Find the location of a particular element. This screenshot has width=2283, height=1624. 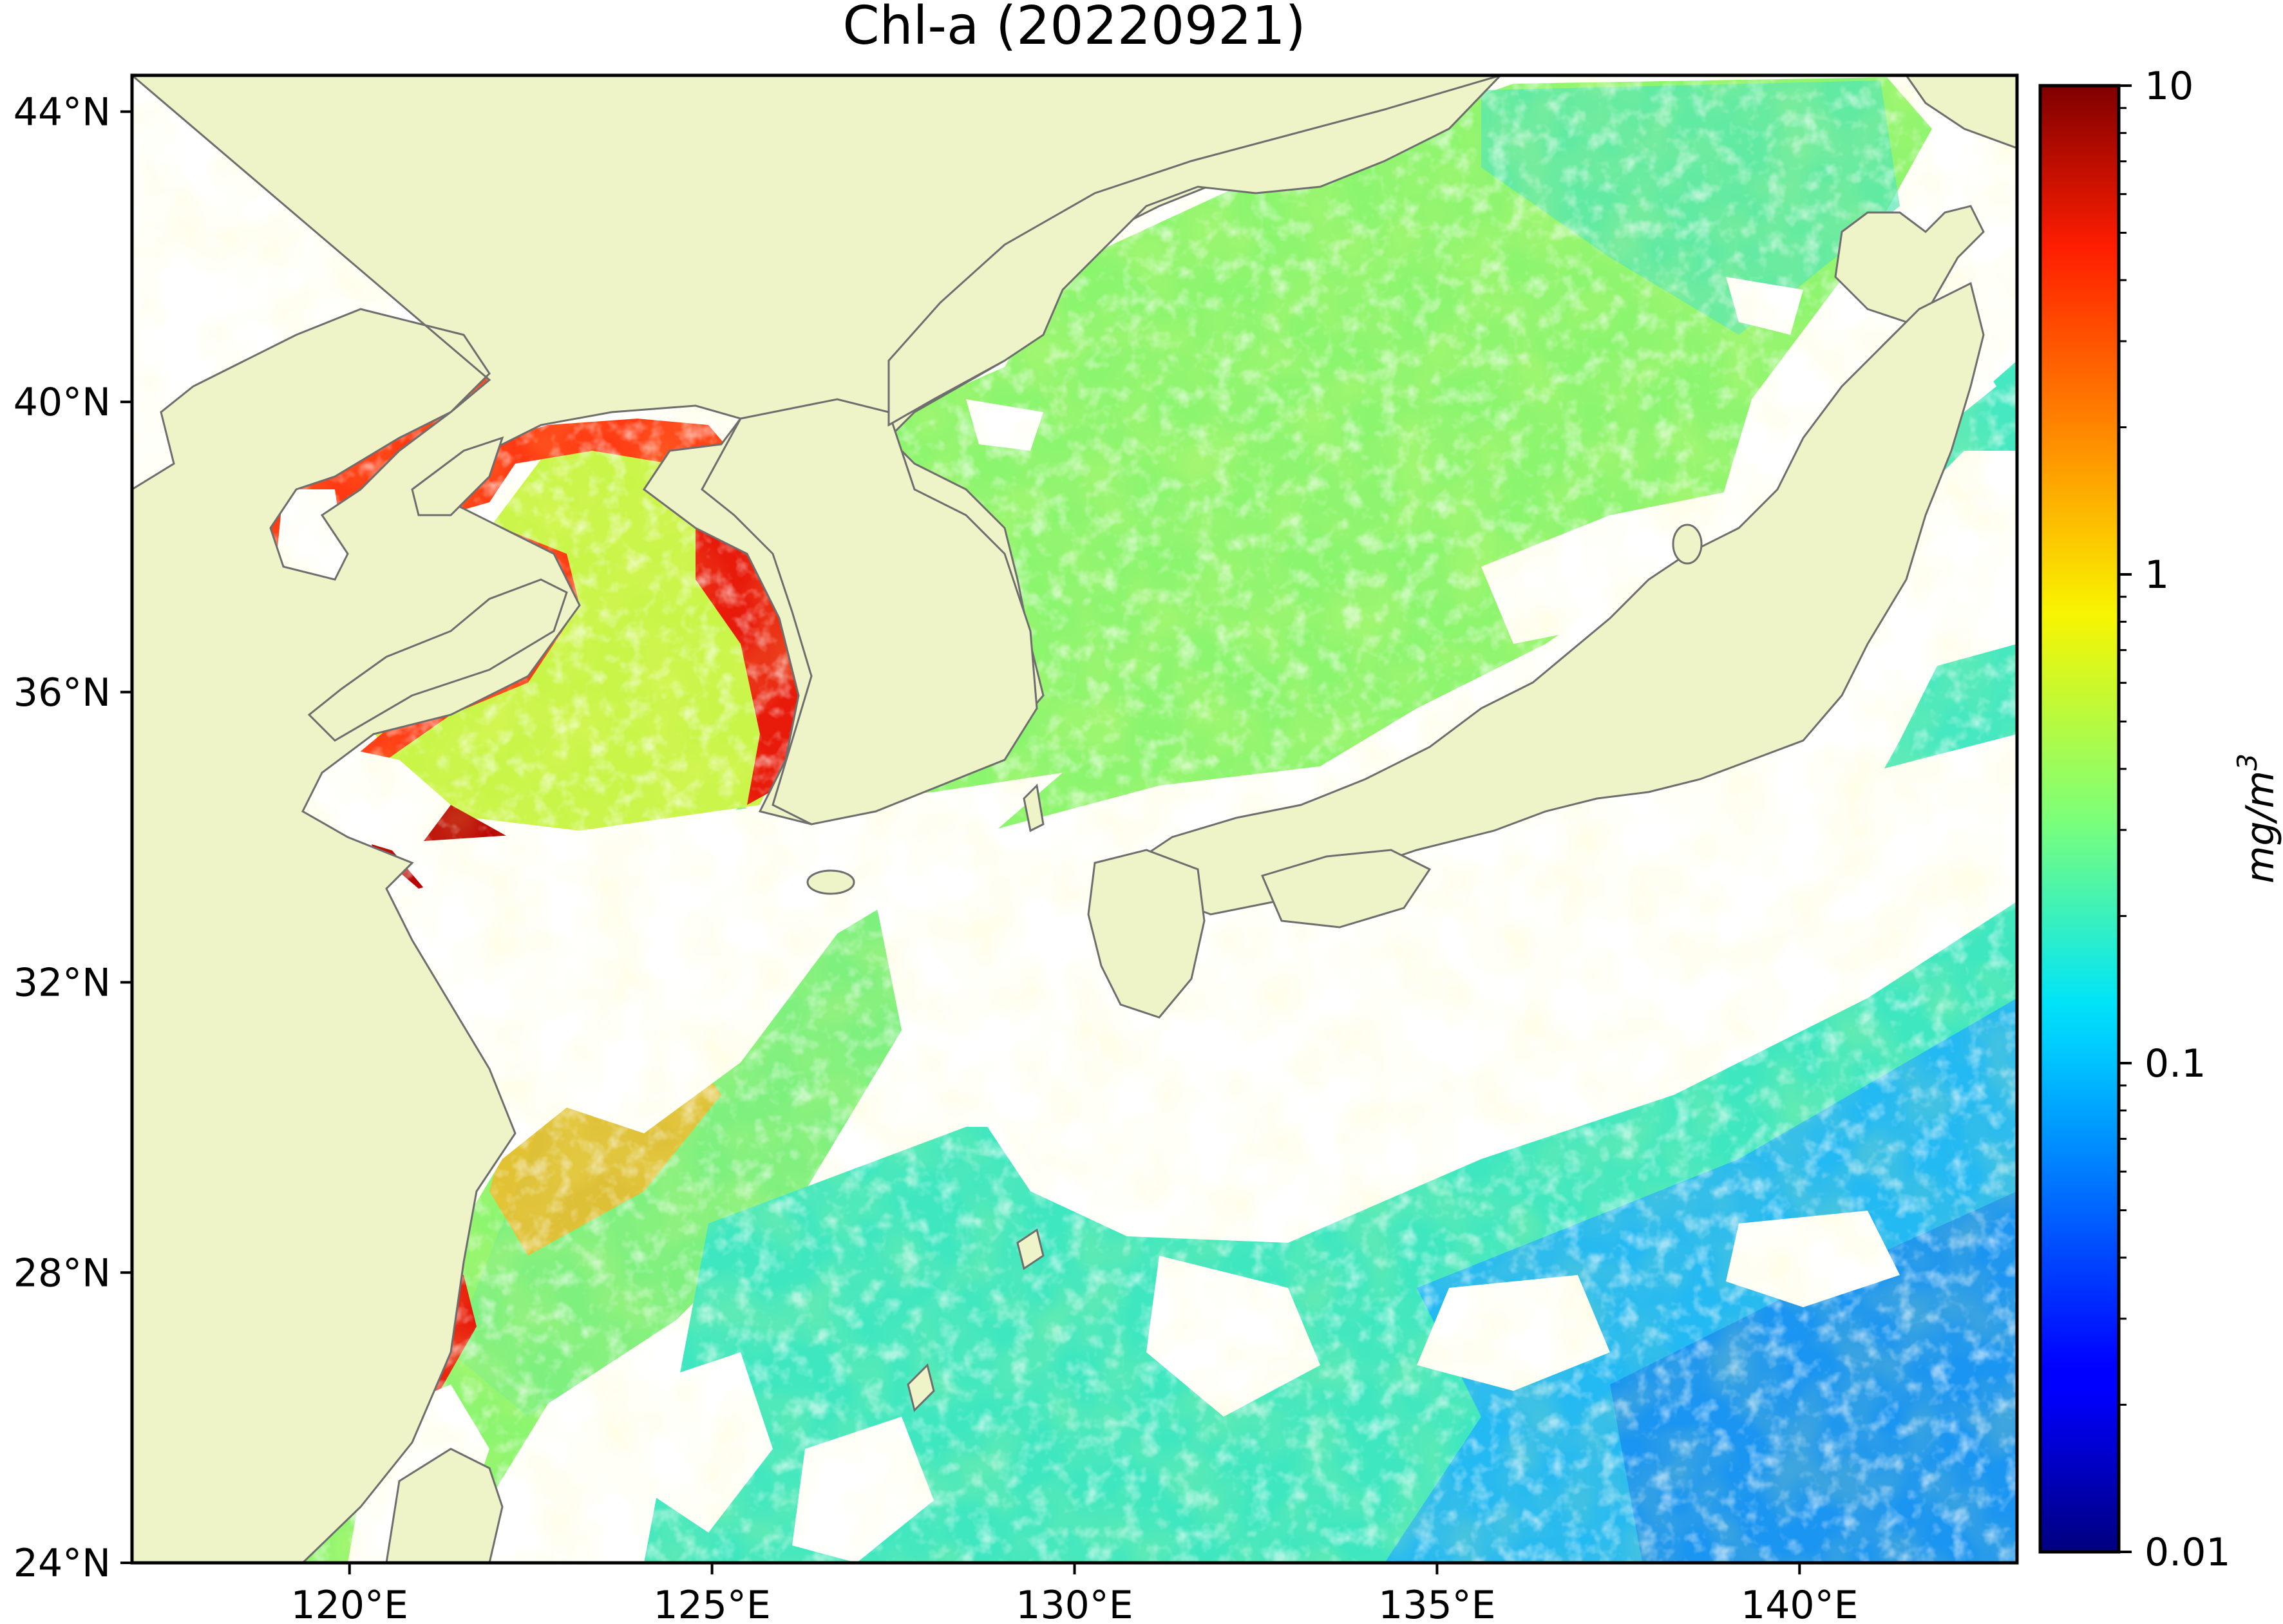

x-tick-label: 135°E is located at coordinates (1436, 1603).